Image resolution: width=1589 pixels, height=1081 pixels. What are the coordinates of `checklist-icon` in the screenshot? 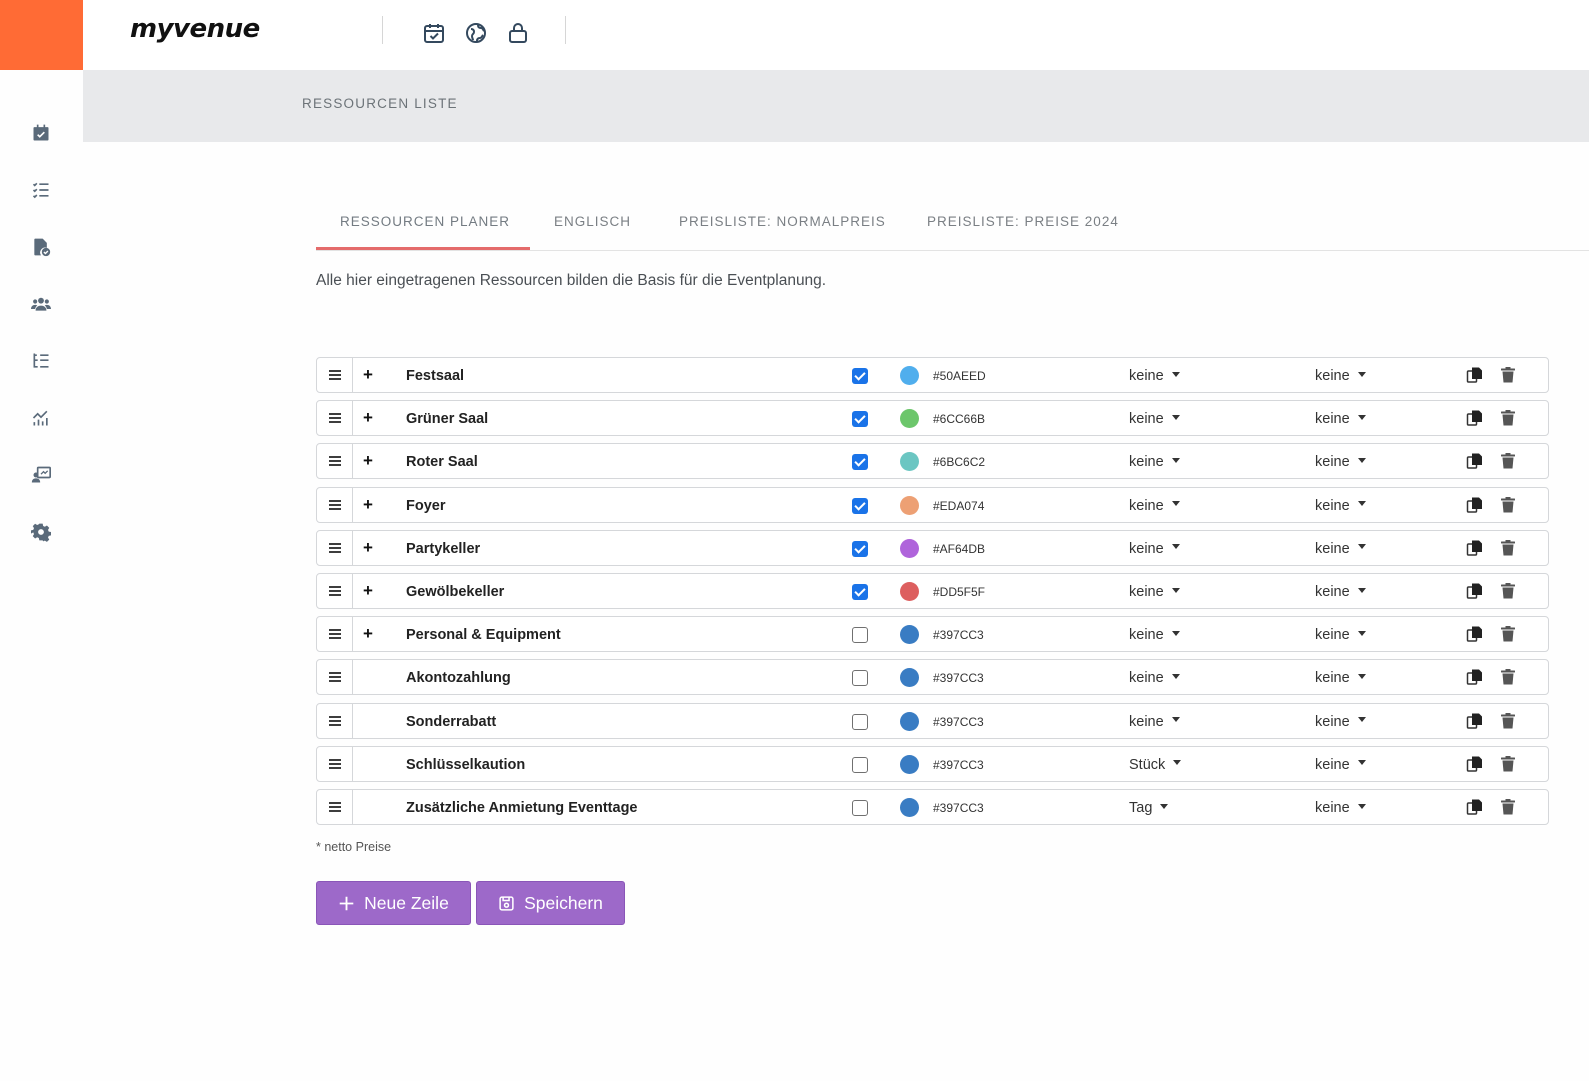 It's located at (41, 190).